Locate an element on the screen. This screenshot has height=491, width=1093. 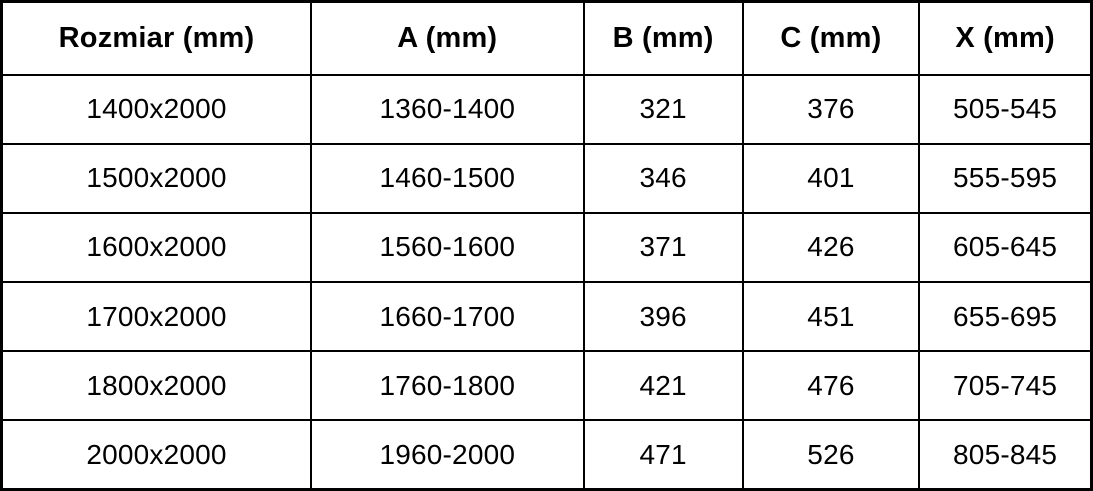
cell-x: 655-695 is located at coordinates (1005, 316).